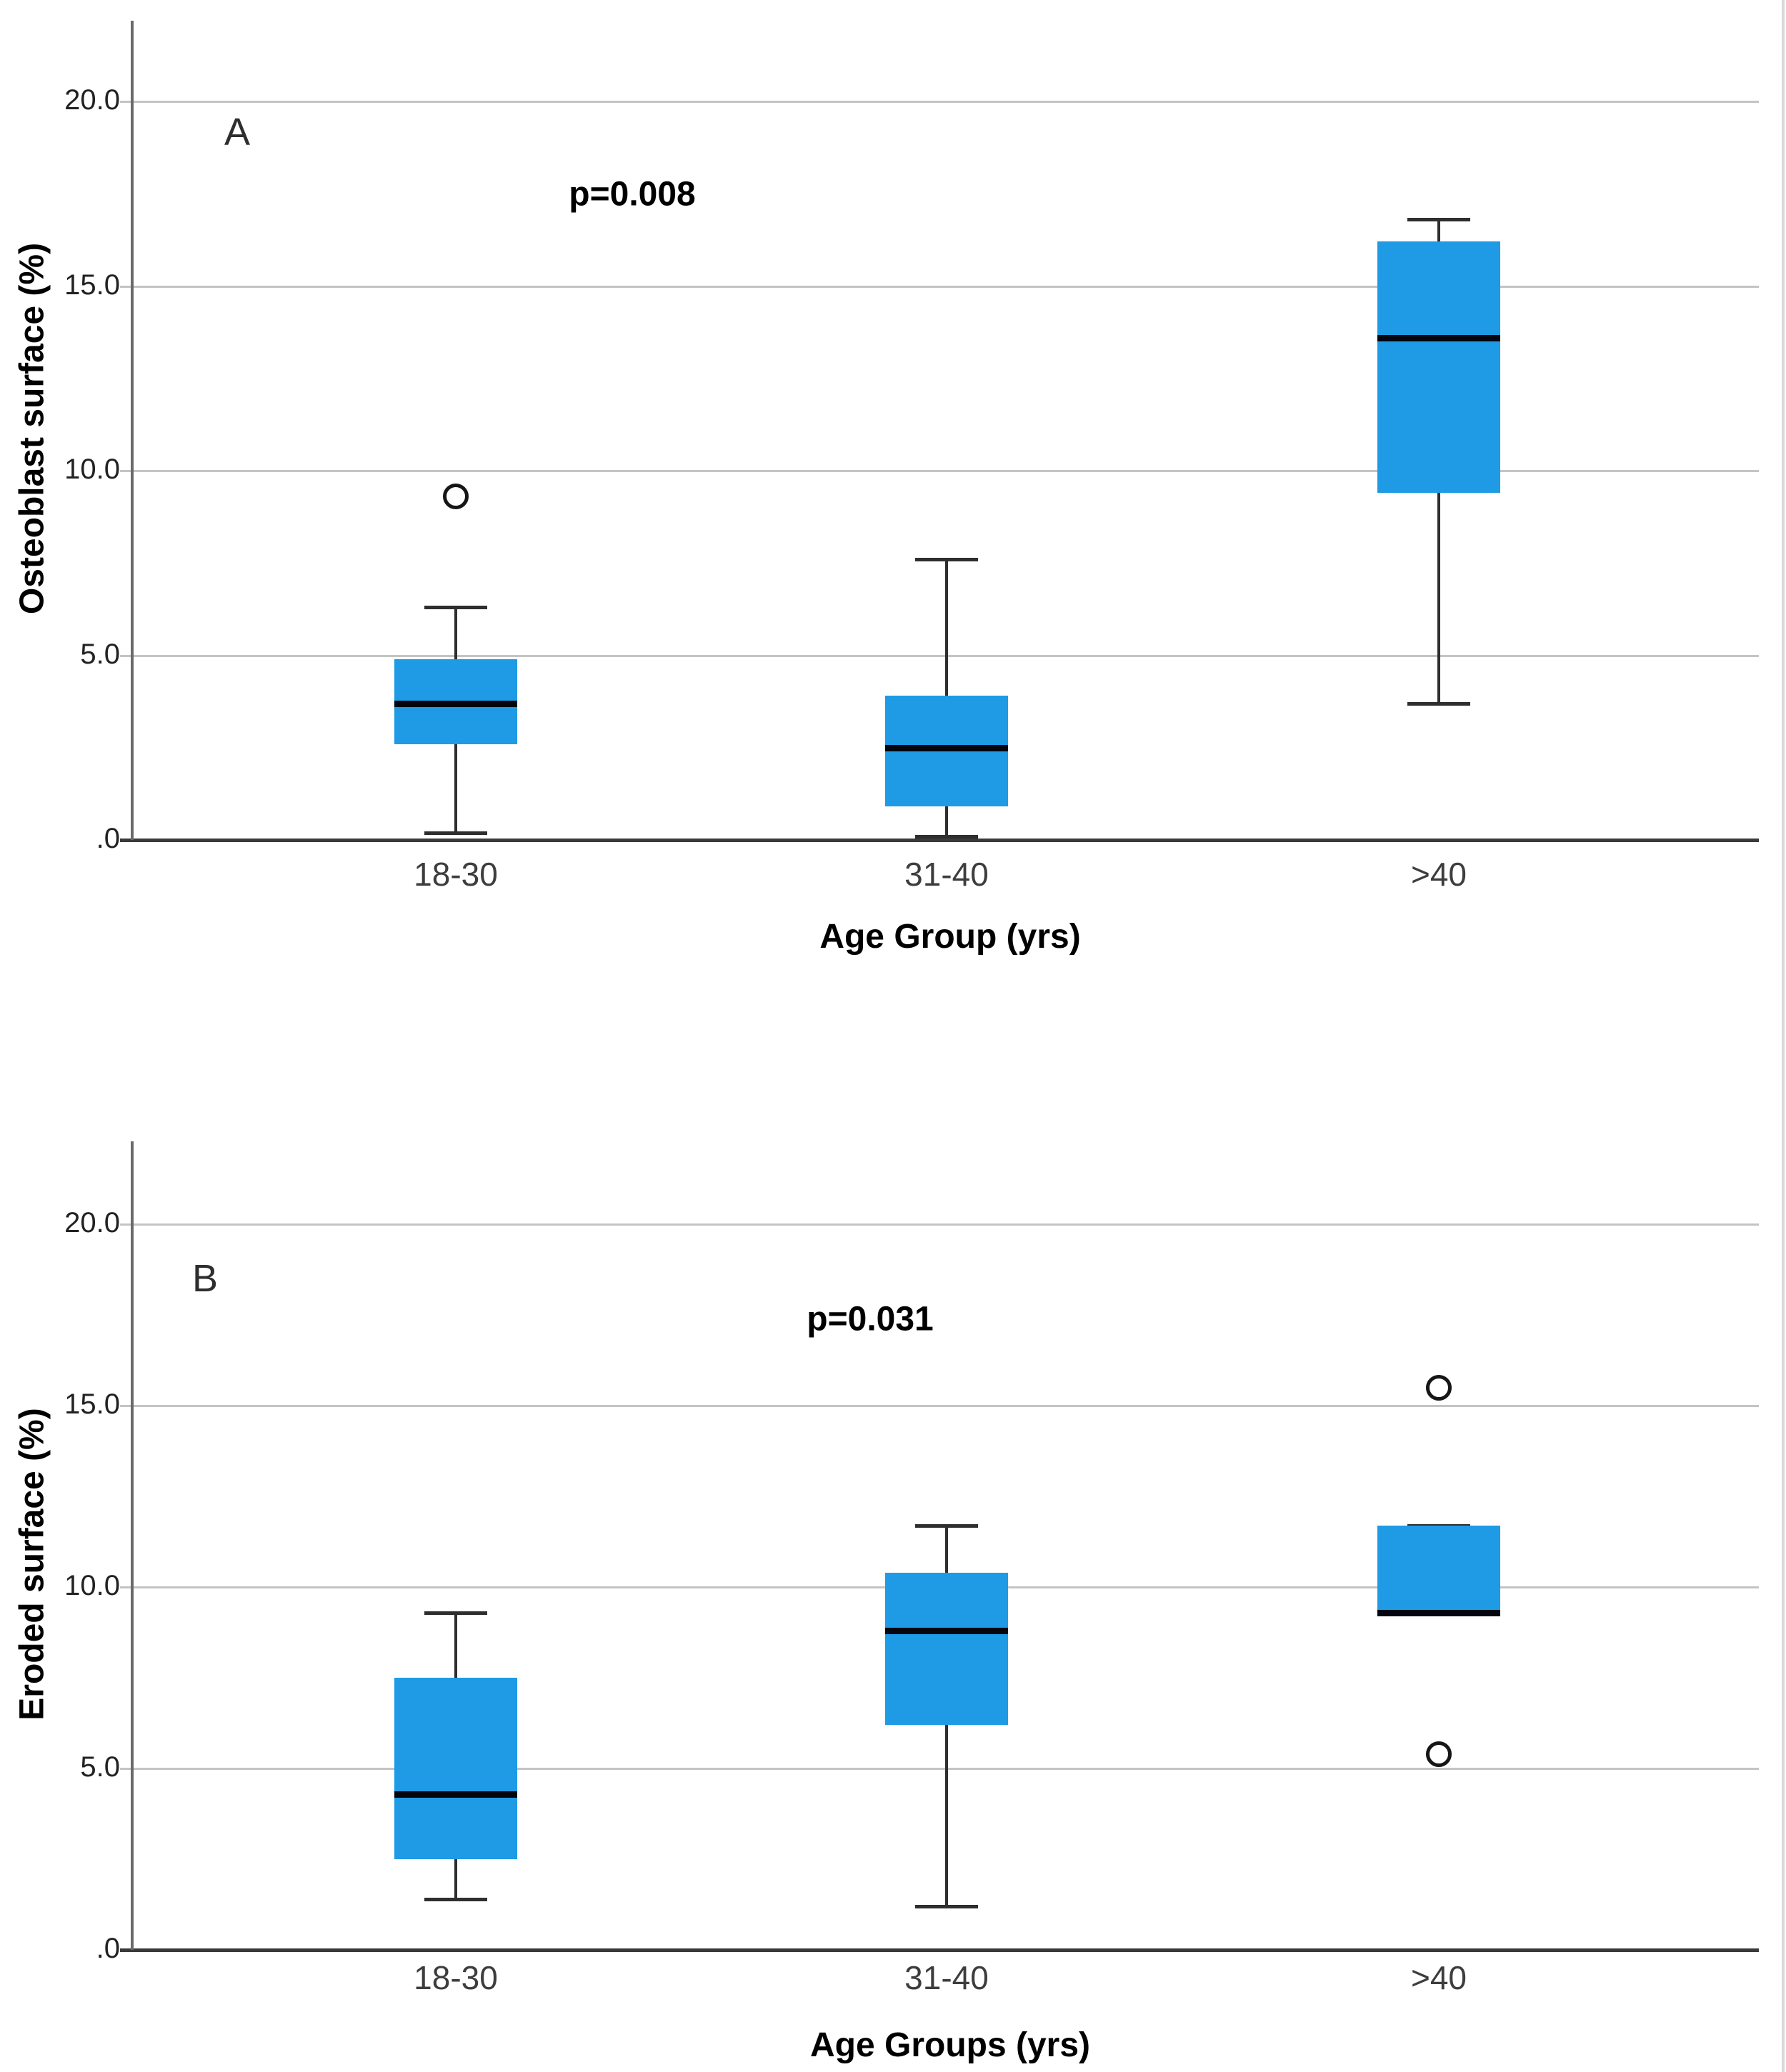 Image resolution: width=1786 pixels, height=2072 pixels. Describe the element at coordinates (32, 1565) in the screenshot. I see `y-axis-title: Eroded surface (%)` at that location.